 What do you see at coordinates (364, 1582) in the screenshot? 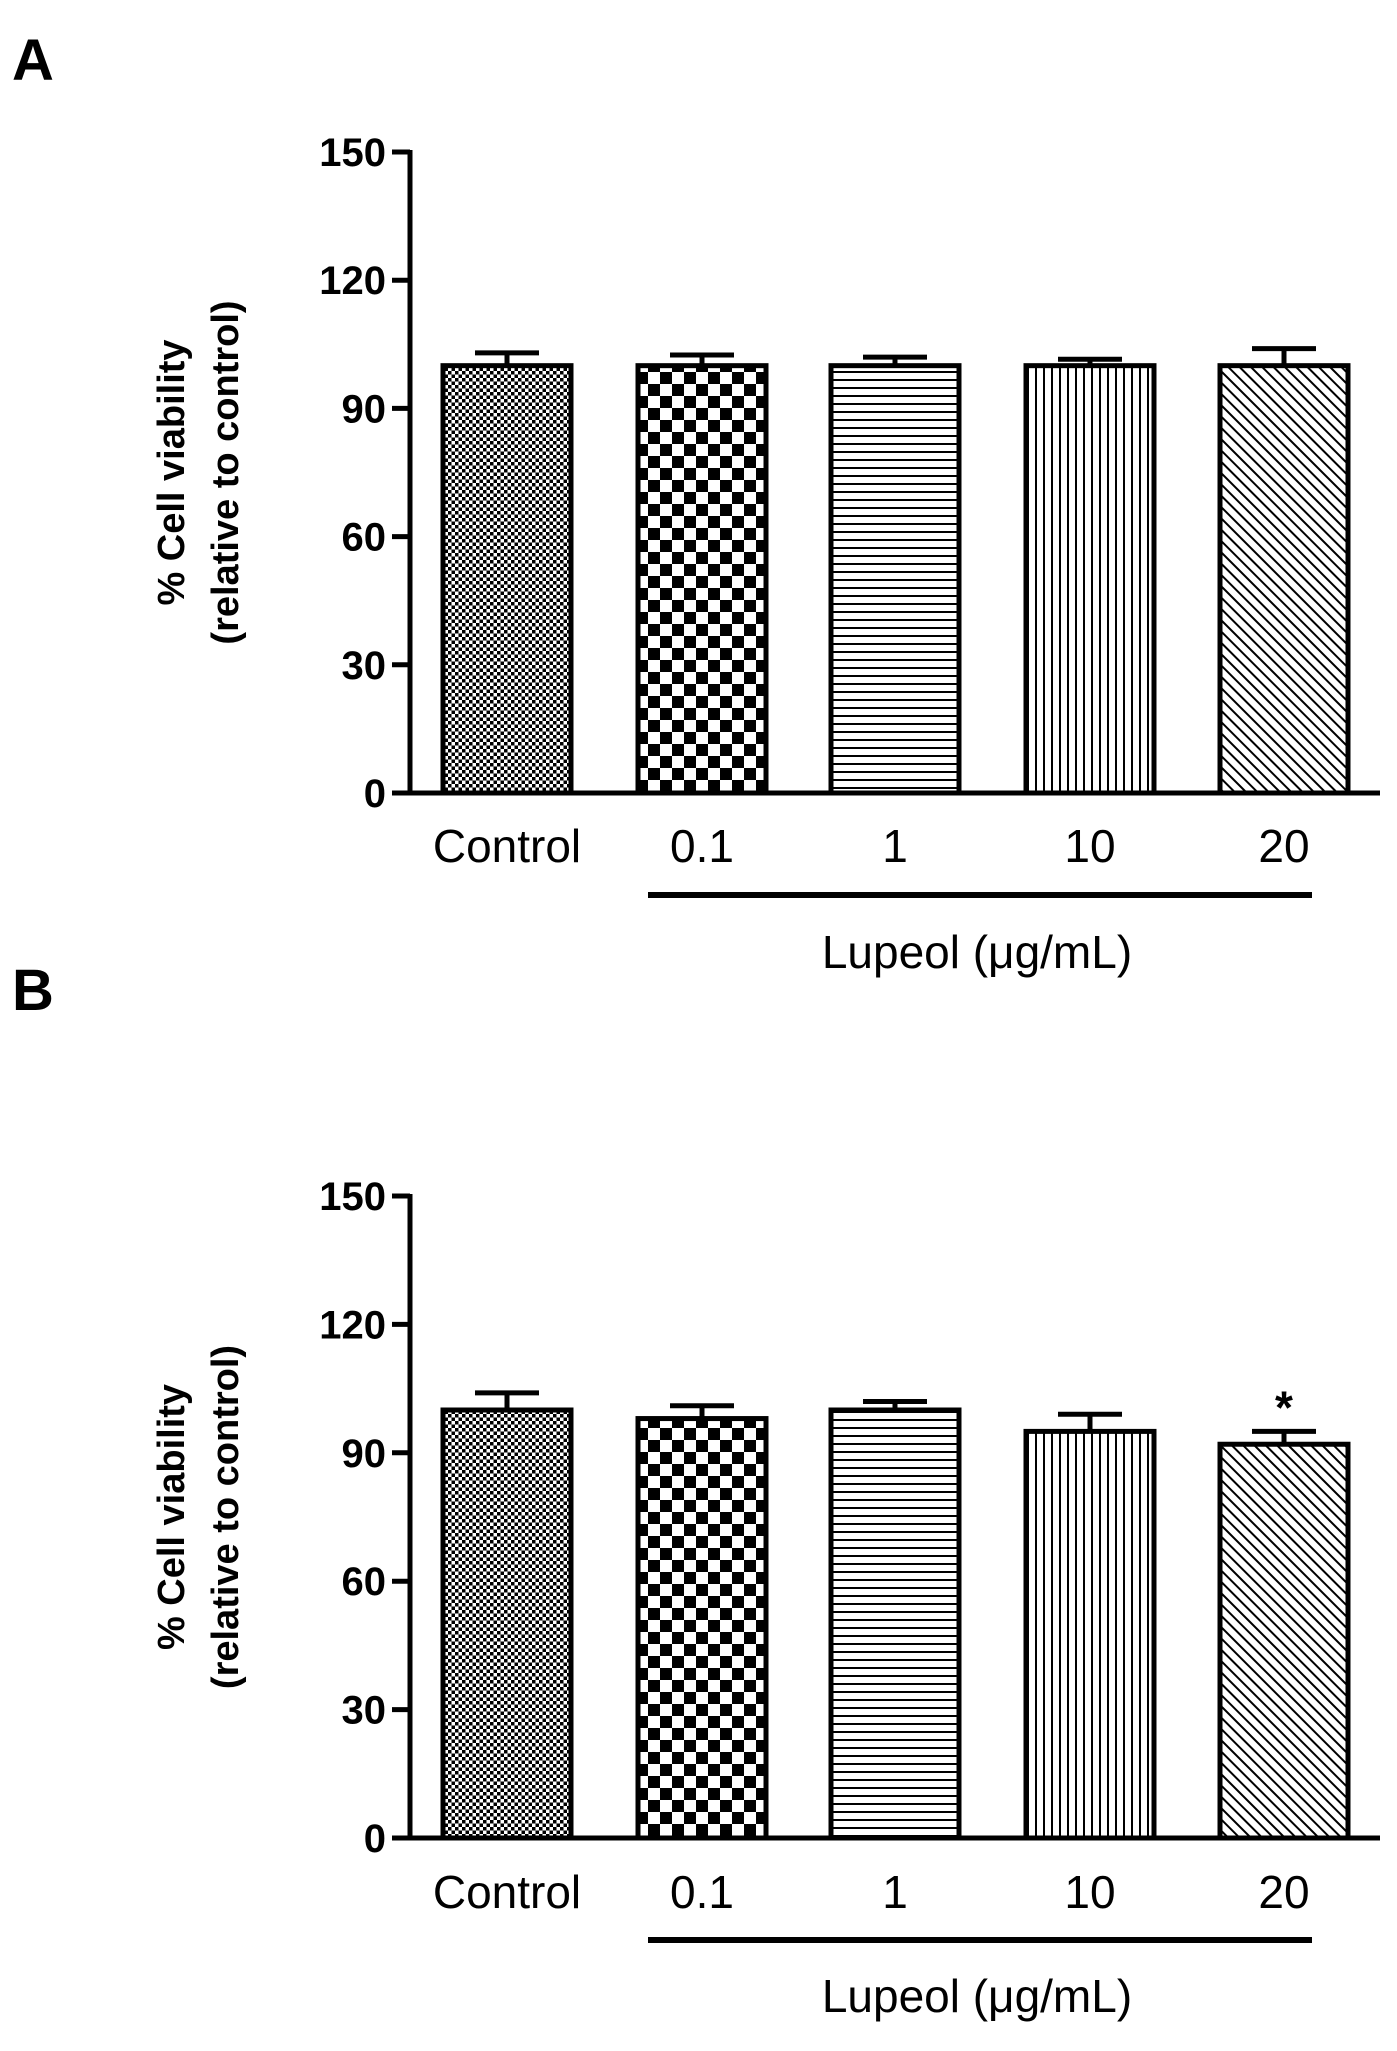
I see `panel-b-ytick-label-2: 60` at bounding box center [364, 1582].